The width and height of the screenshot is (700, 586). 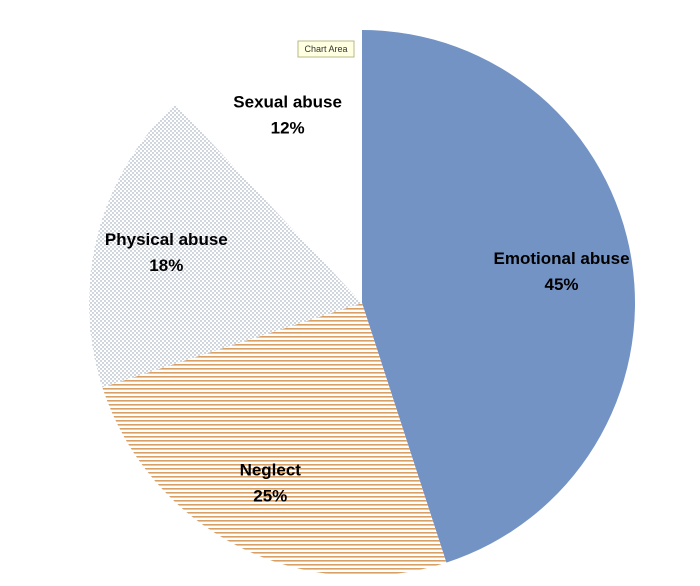 What do you see at coordinates (562, 284) in the screenshot?
I see `value-label: 45%` at bounding box center [562, 284].